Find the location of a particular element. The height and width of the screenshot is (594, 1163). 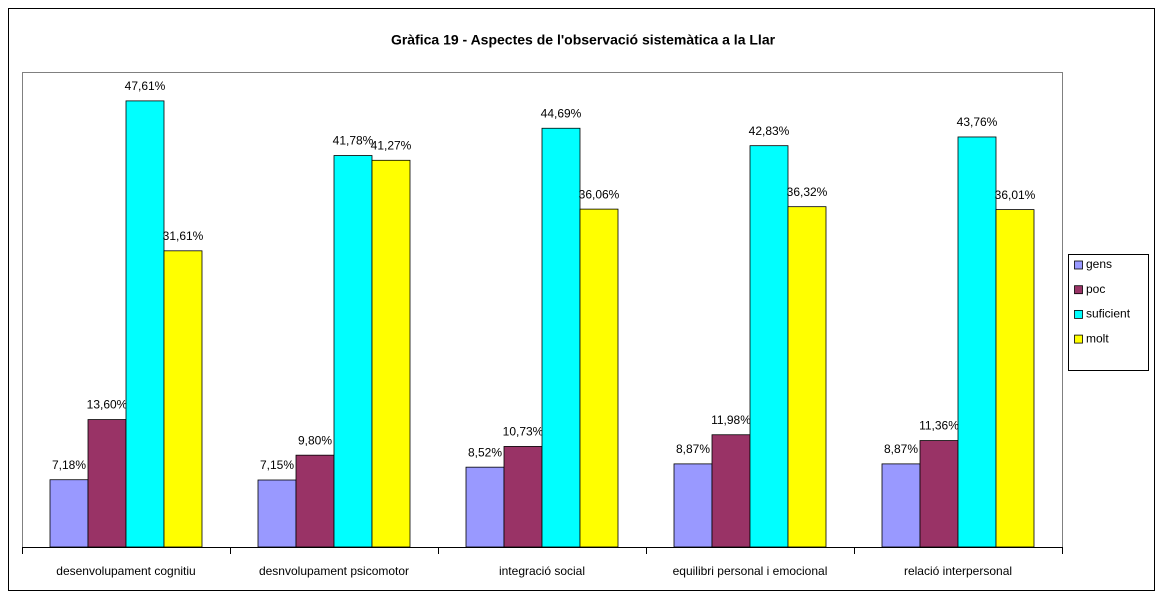

value-label: 10,73% is located at coordinates (523, 432).